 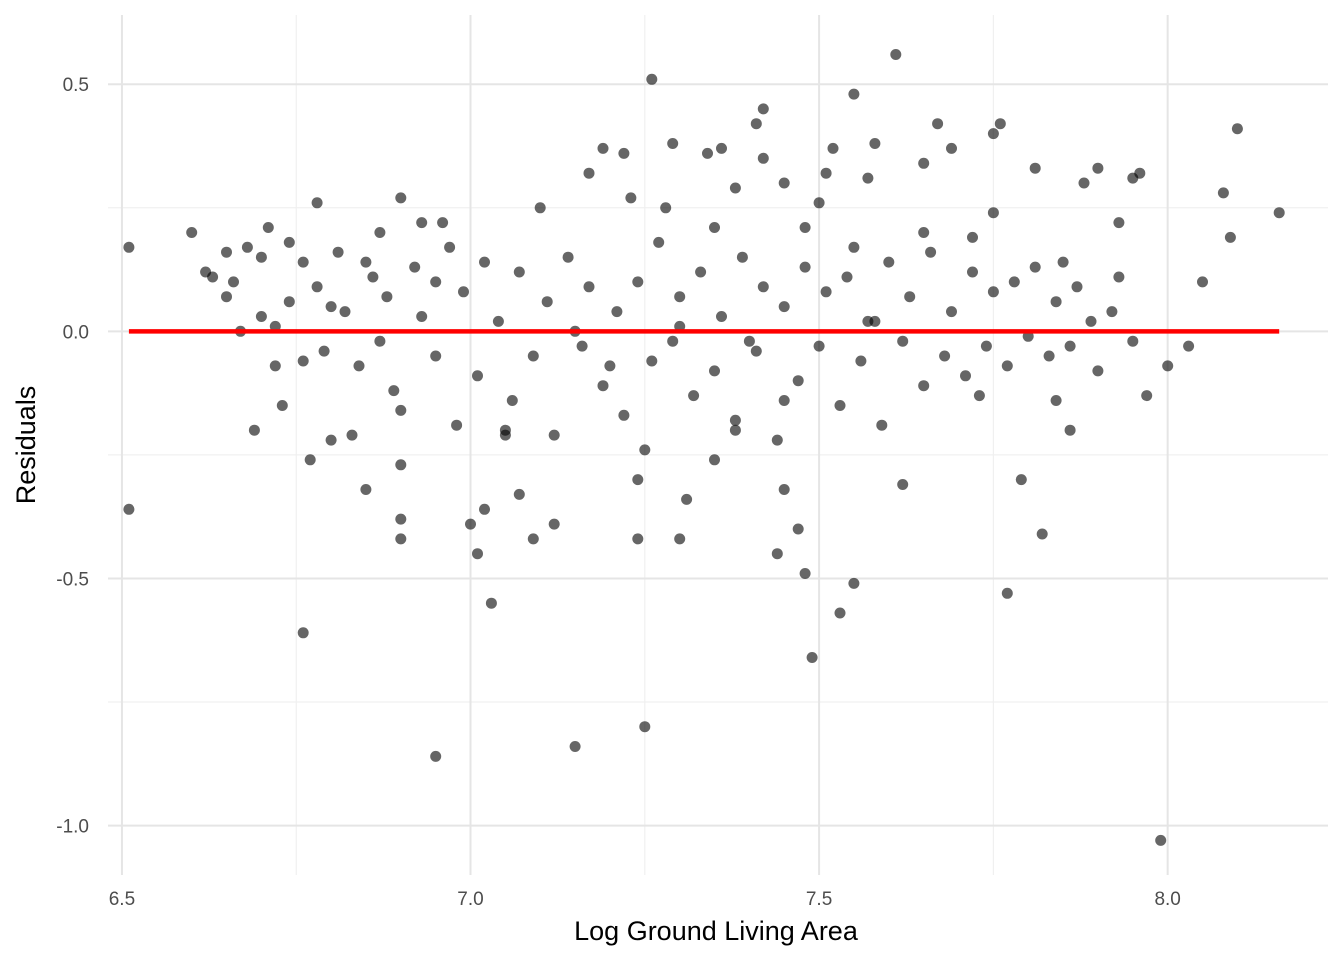 What do you see at coordinates (26, 445) in the screenshot?
I see `y-axis-label: Residuals` at bounding box center [26, 445].